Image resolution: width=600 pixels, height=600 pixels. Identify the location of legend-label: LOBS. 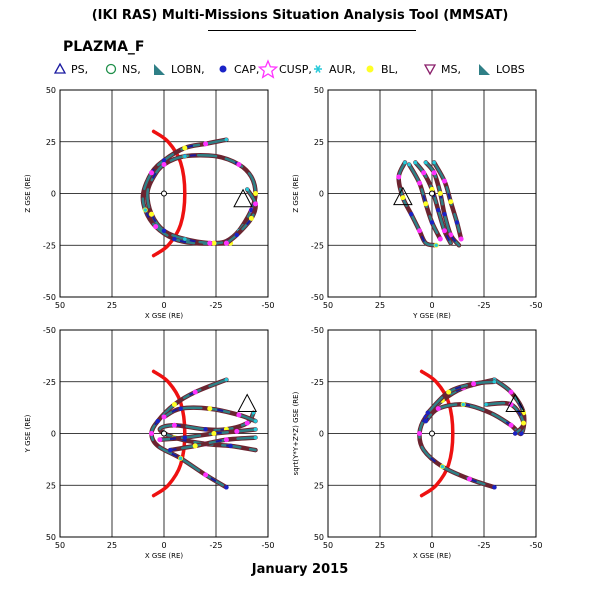
(510, 69).